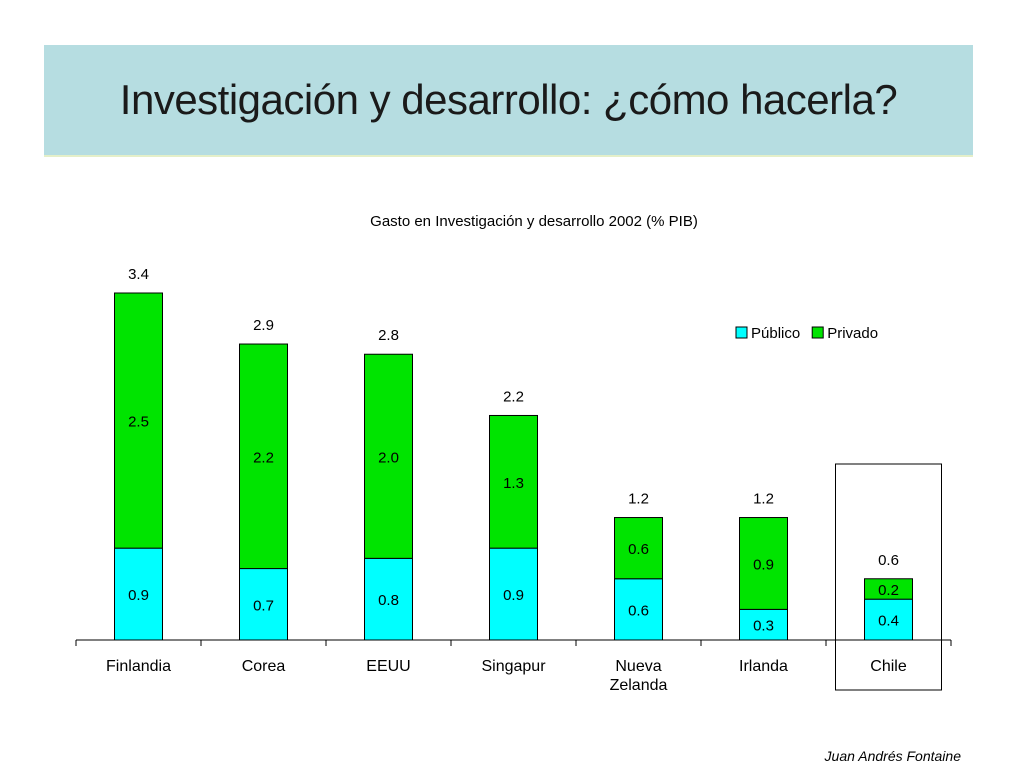 The image size is (1024, 768). Describe the element at coordinates (638, 666) in the screenshot. I see `category-label: Nueva` at that location.